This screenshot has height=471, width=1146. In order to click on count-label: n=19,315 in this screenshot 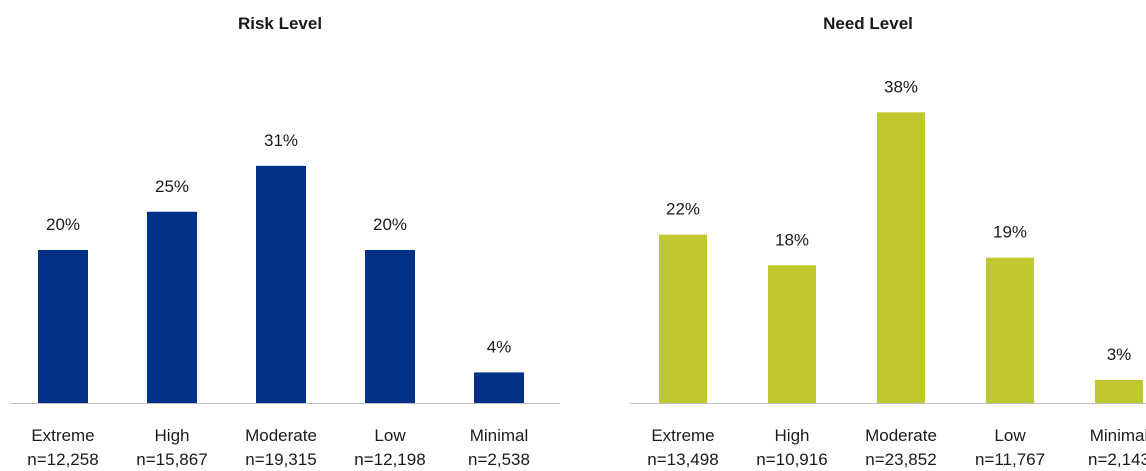, I will do `click(280, 459)`.